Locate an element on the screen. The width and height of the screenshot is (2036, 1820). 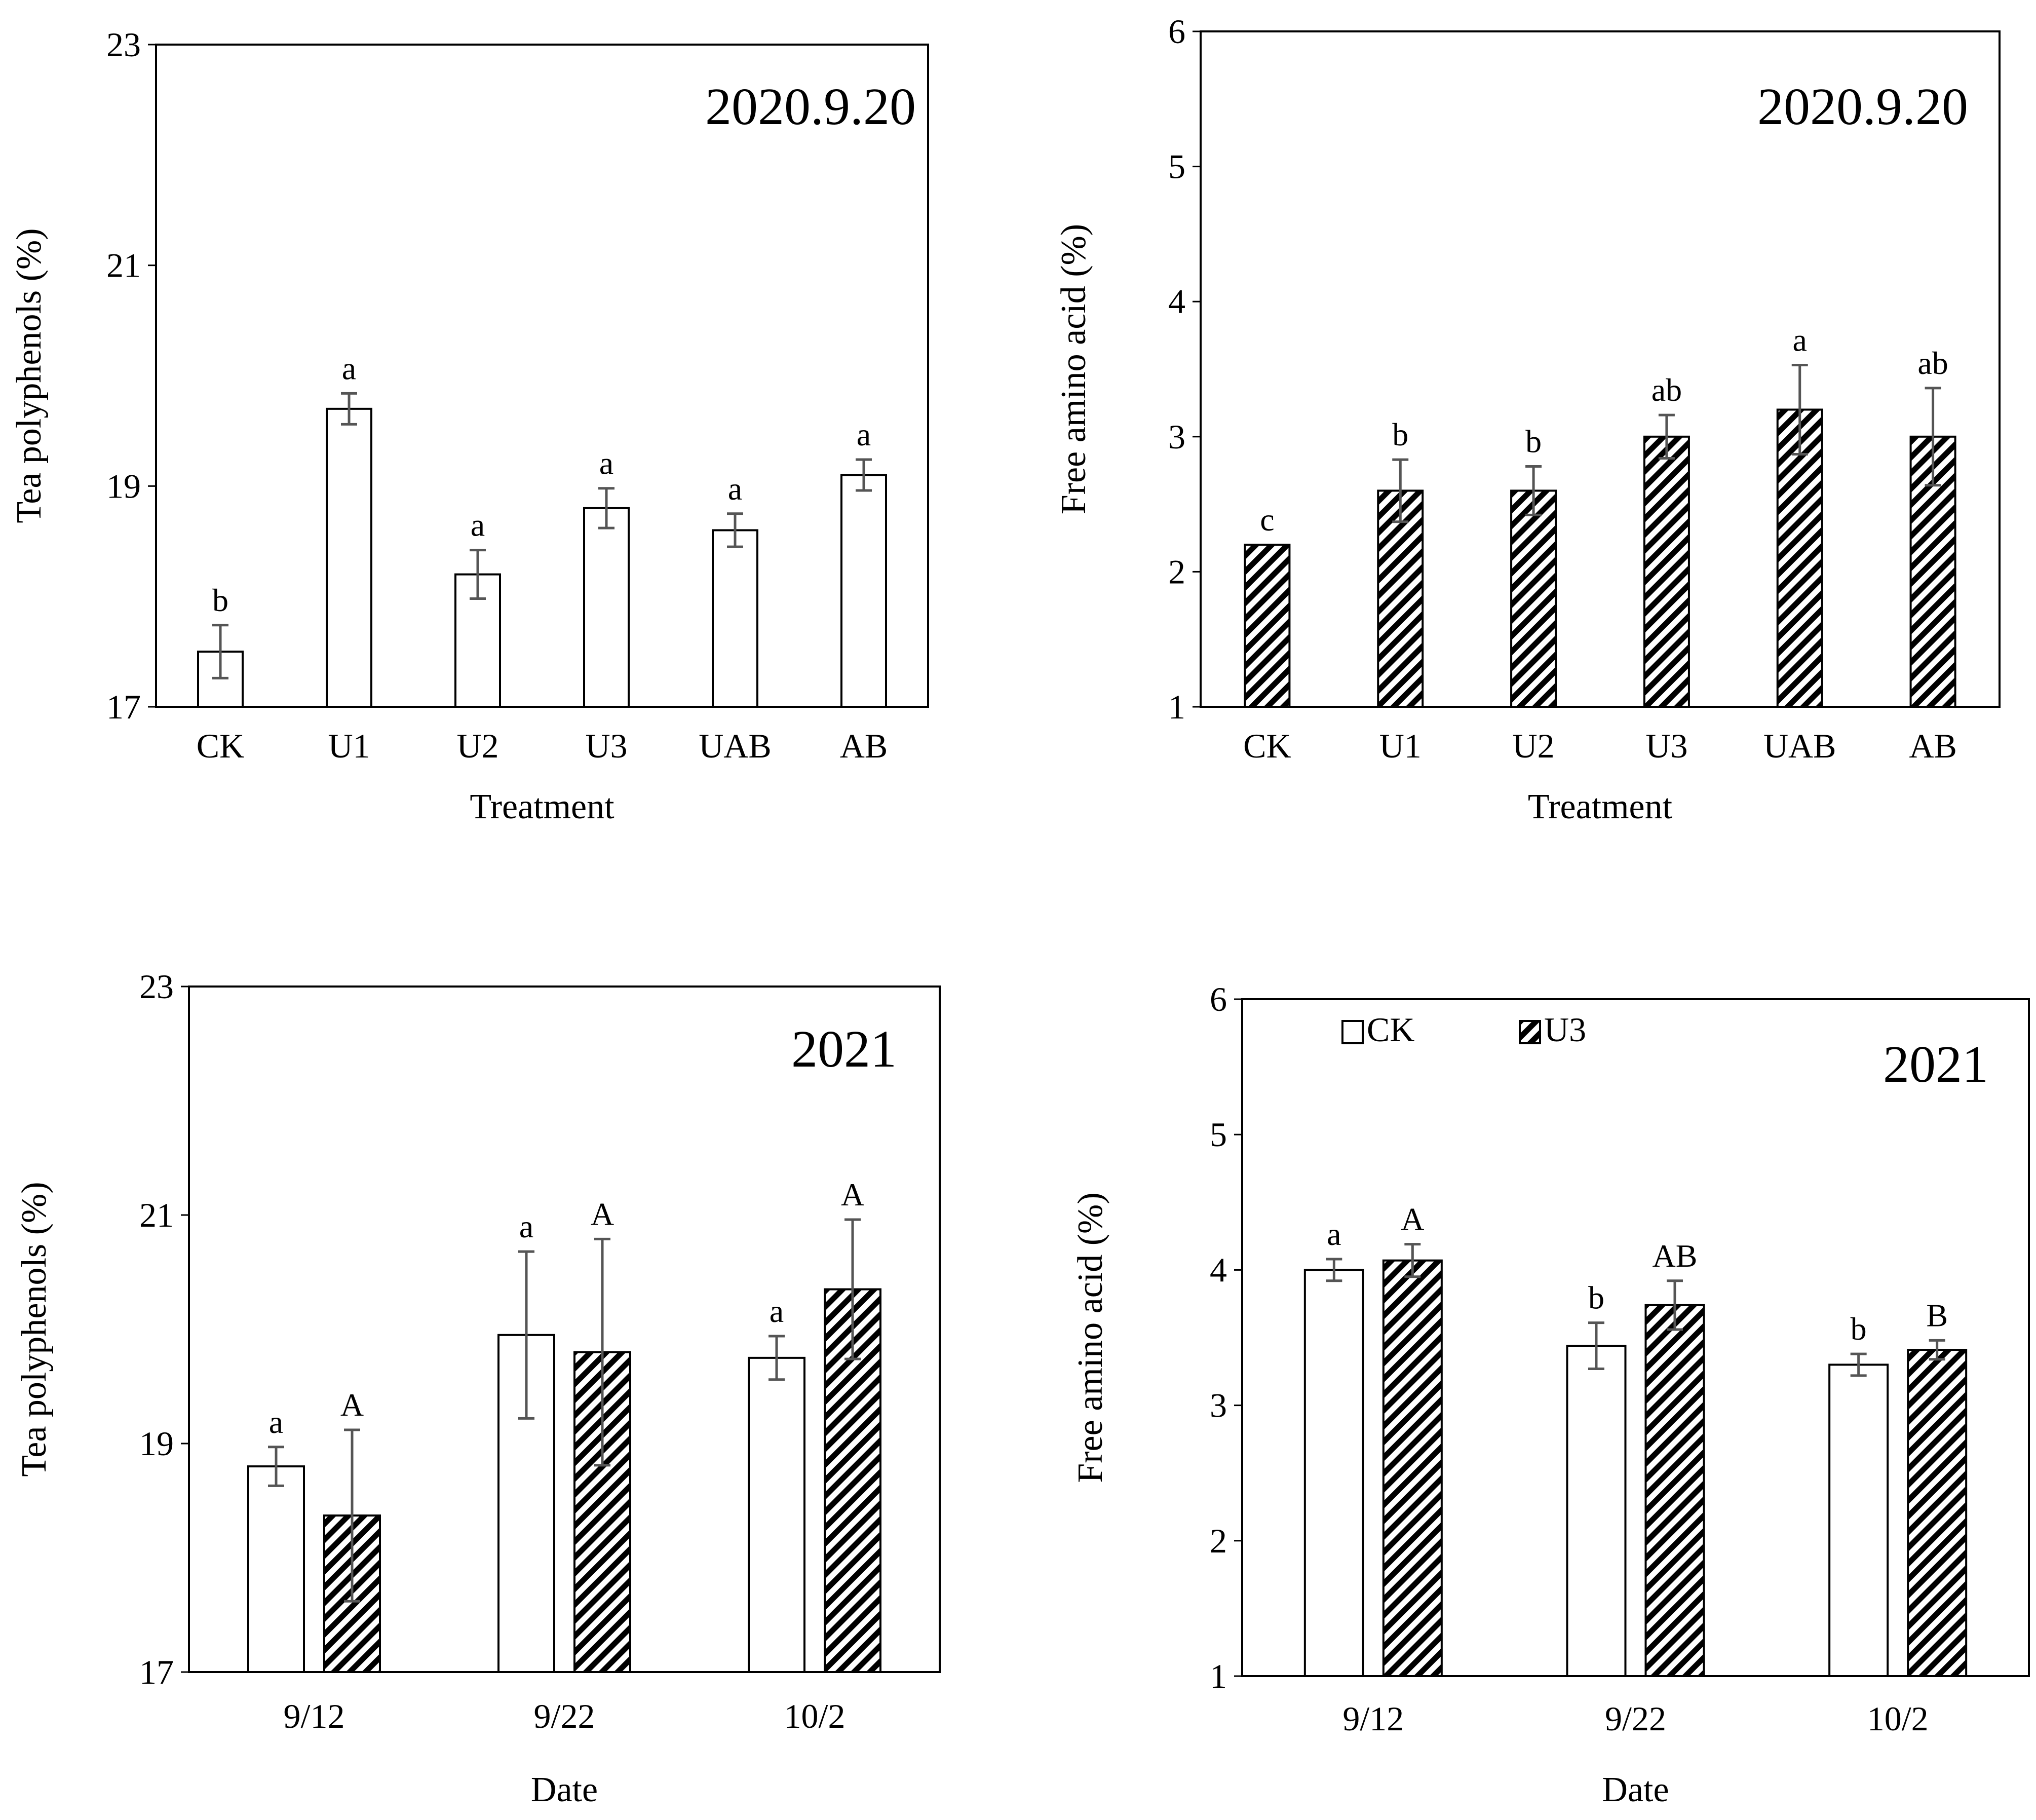
x-tick-label: 9/22 is located at coordinates (1635, 1718).